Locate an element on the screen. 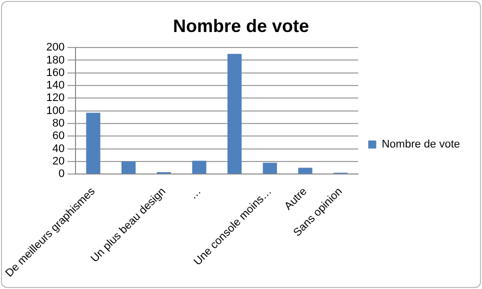 This screenshot has width=482, height=289. y-tick-label: 140 is located at coordinates (55, 86).